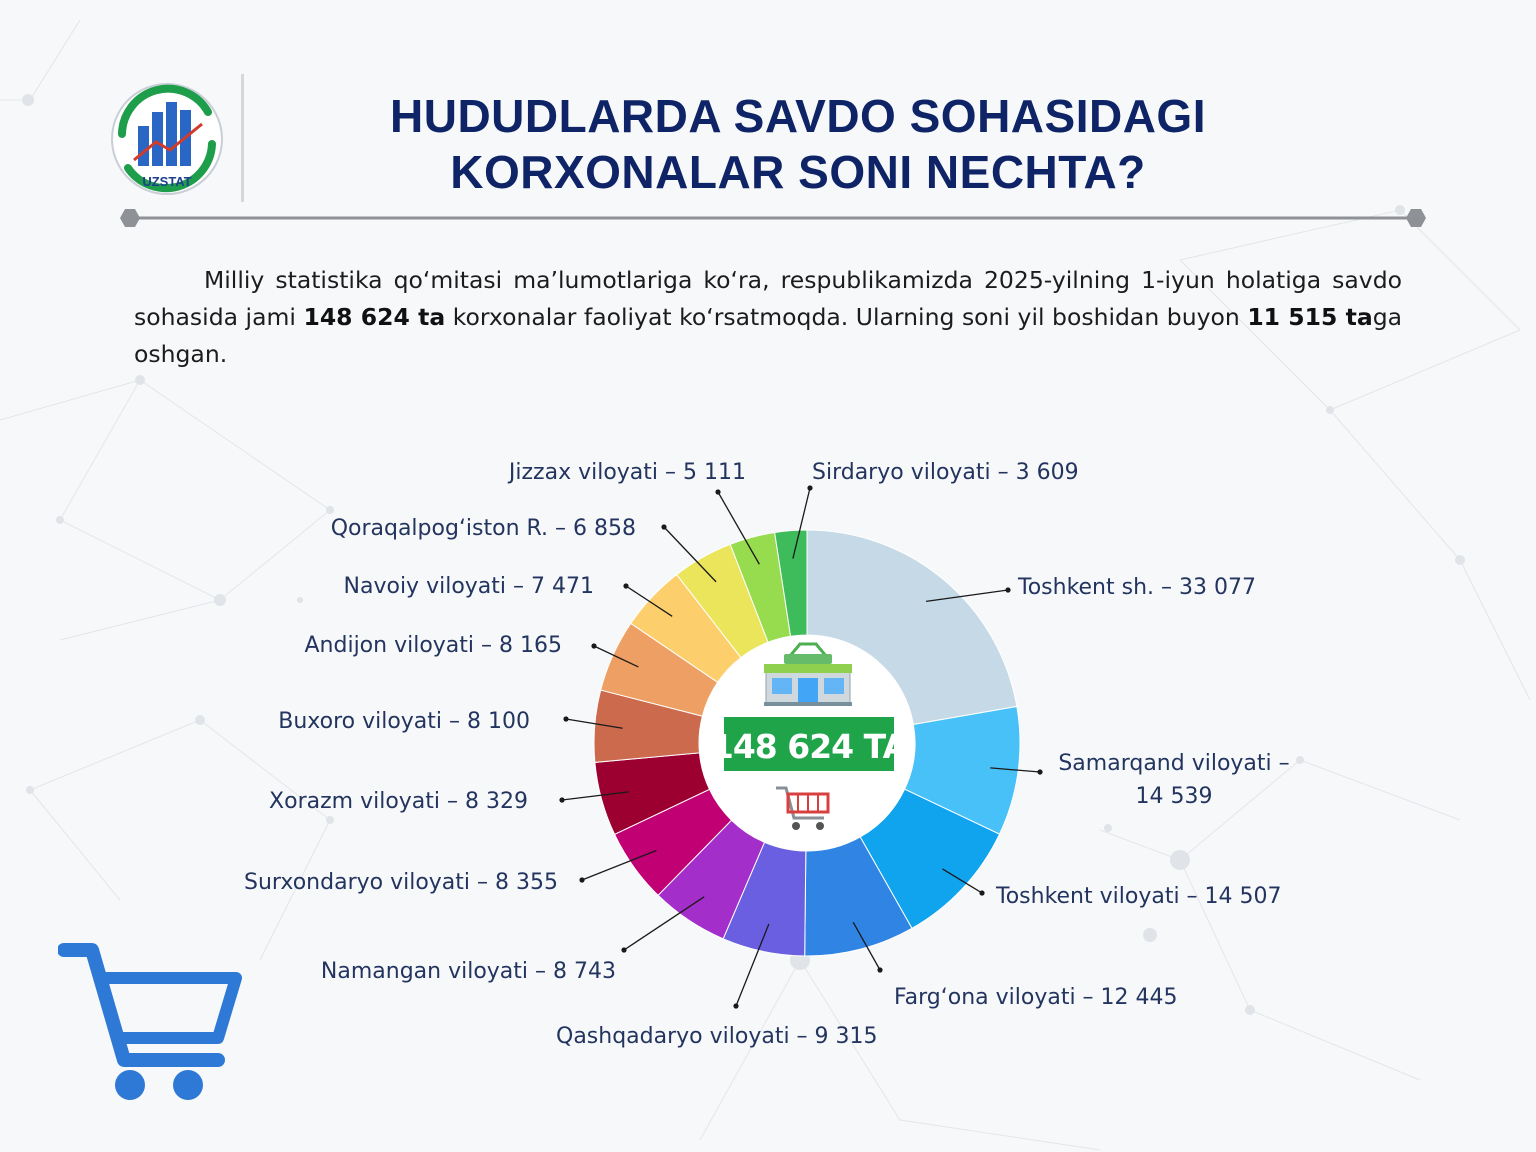  Describe the element at coordinates (401, 882) in the screenshot. I see `slice-label: Surxondaryo viloyati – 8 355` at that location.